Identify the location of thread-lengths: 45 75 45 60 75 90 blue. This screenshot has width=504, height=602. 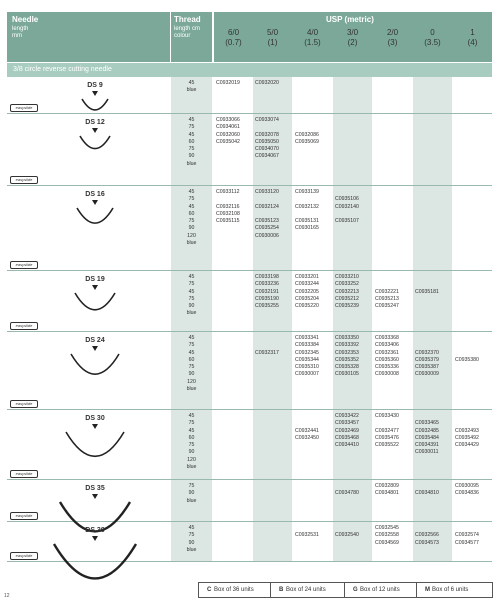
(191, 142).